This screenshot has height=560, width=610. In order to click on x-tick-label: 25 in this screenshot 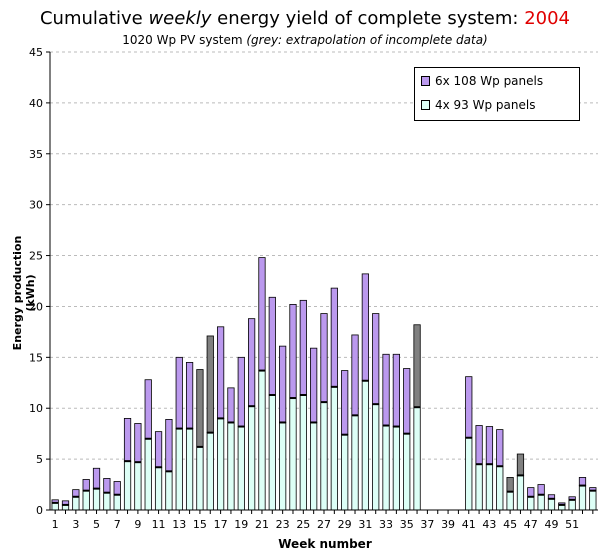, I will do `click(303, 524)`.